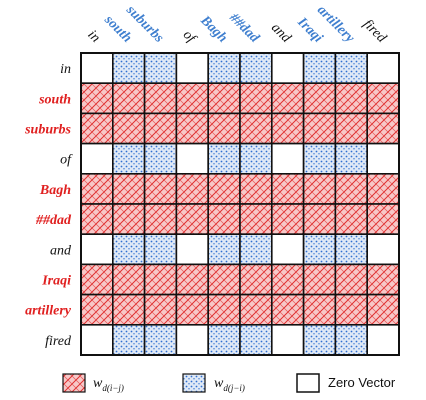 This screenshot has width=426, height=400. What do you see at coordinates (55, 190) in the screenshot?
I see `row-label-4: Bagh` at bounding box center [55, 190].